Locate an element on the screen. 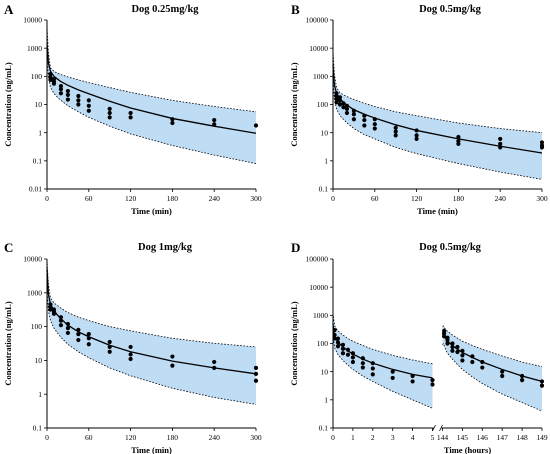  y-tick-label: 1 is located at coordinates (40, 394).